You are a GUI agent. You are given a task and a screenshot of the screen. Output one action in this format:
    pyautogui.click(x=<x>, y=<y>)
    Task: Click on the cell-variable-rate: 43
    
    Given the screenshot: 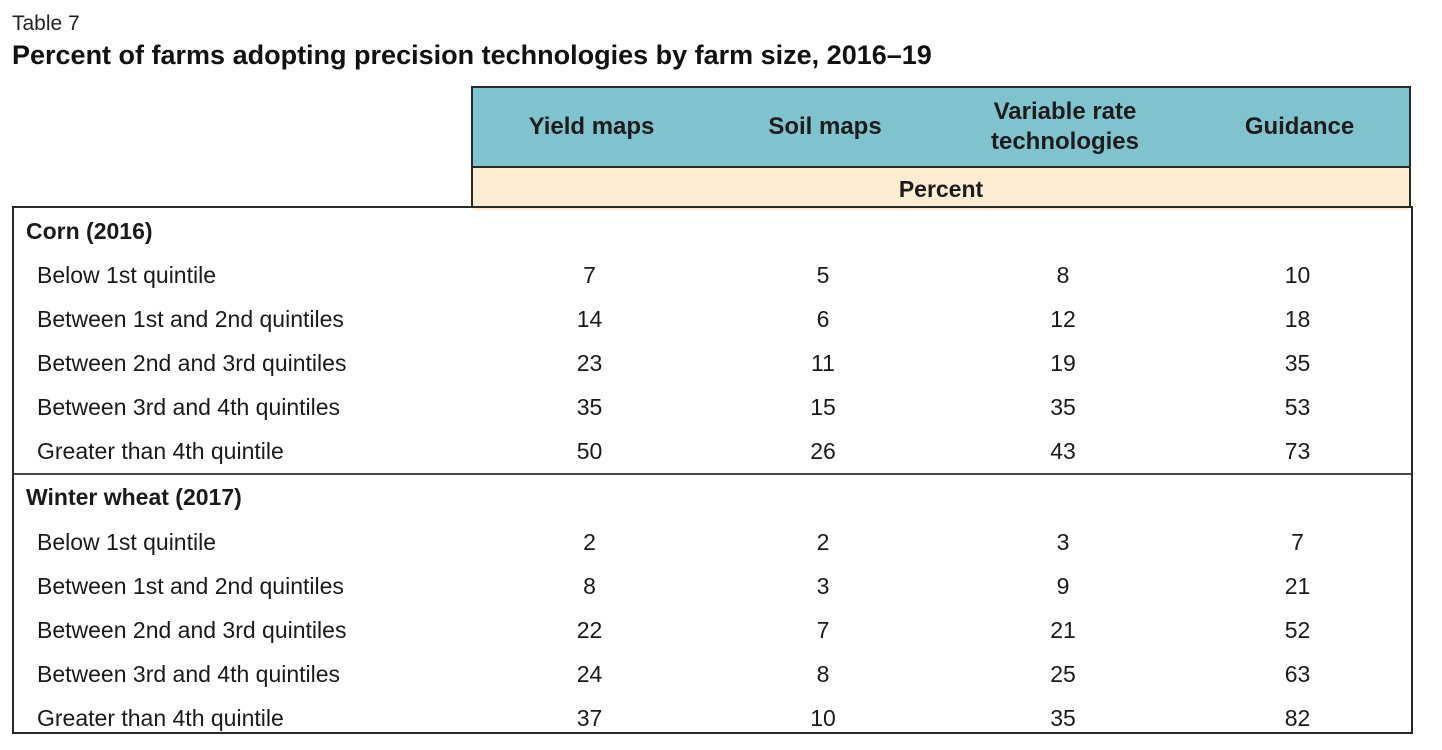 What is the action you would take?
    pyautogui.click(x=1063, y=450)
    